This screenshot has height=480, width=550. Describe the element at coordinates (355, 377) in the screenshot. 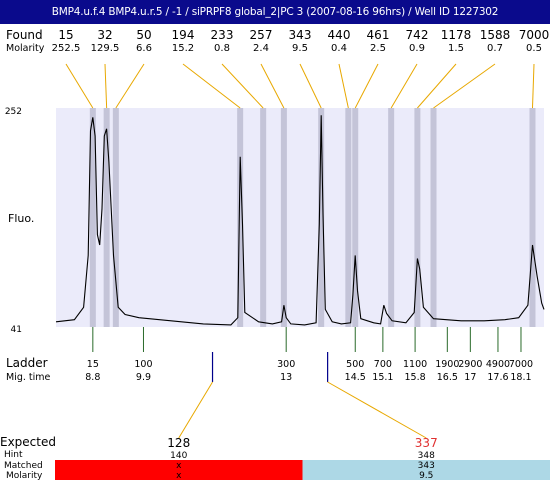

I see `ladder-time: 14.5` at that location.